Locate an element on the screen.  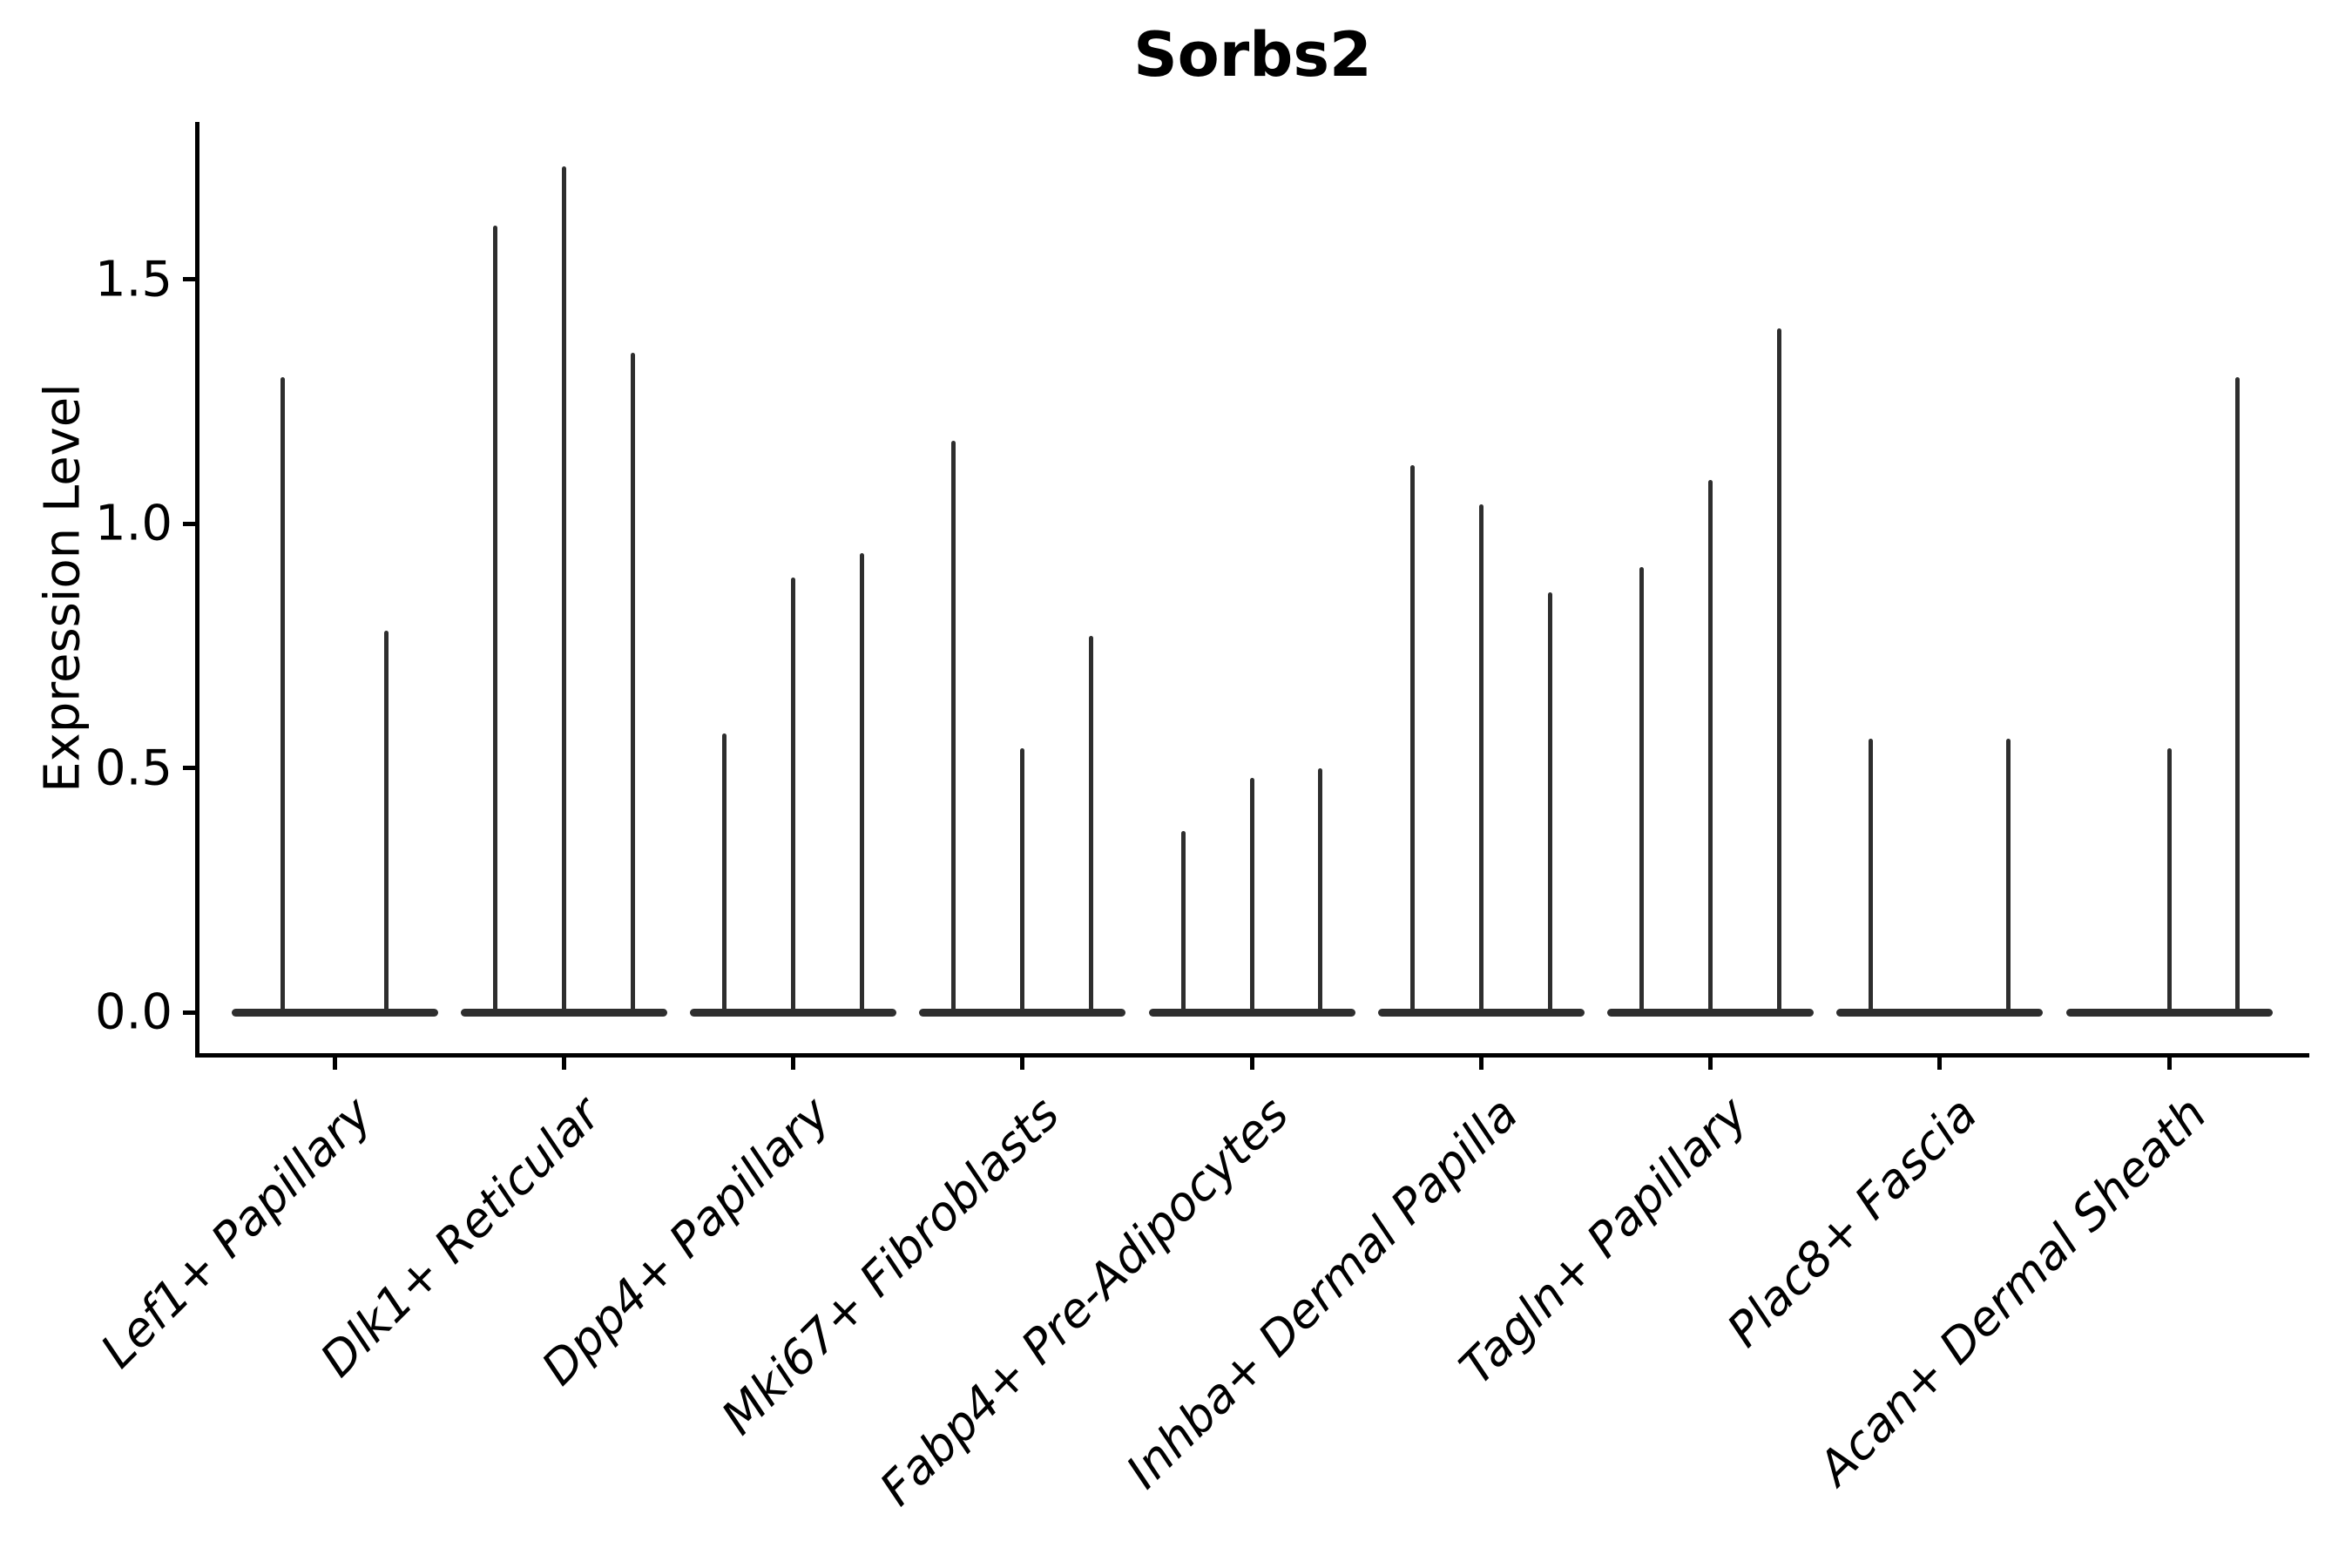
x-tick-label: Fabp4+ Pre-Adipocytes is located at coordinates (1084, 1301).